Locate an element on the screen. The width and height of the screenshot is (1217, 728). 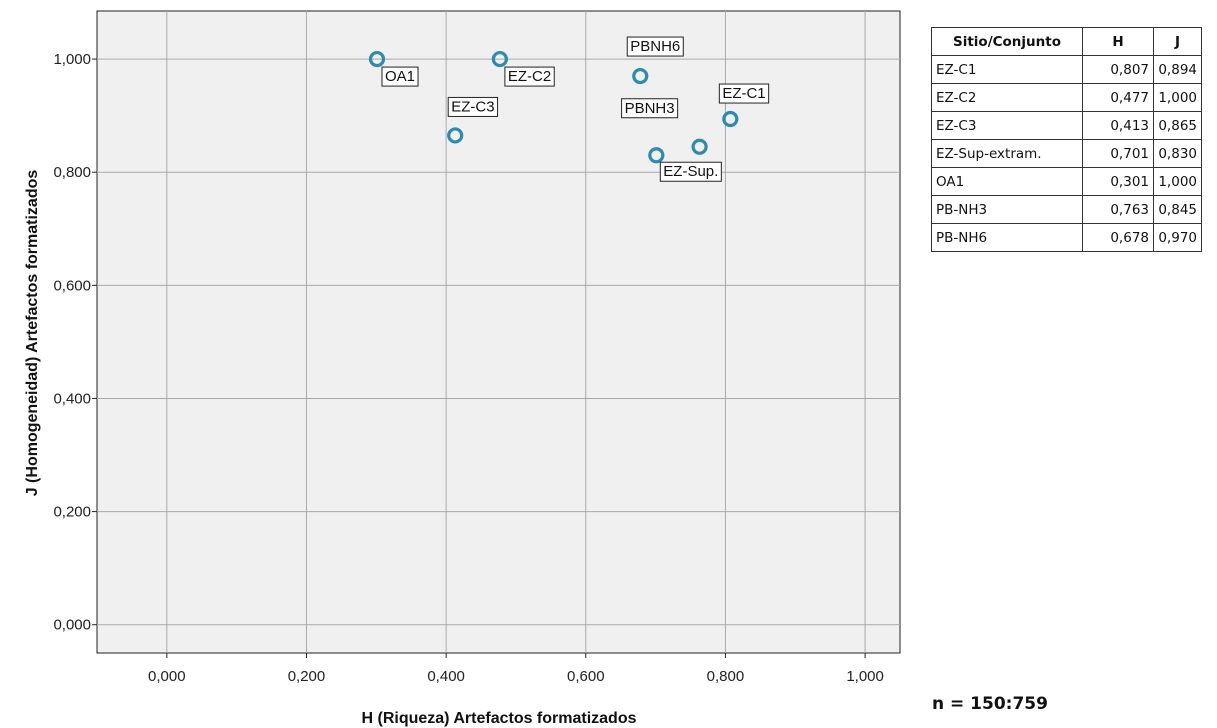
x-tick-label: 0,600 is located at coordinates (586, 676).